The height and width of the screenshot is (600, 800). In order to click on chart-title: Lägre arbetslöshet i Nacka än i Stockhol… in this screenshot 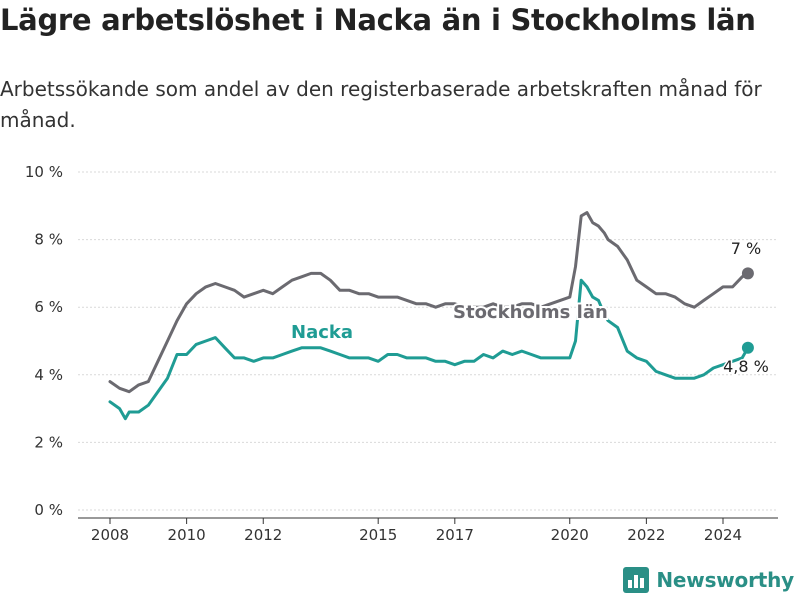, I will do `click(378, 20)`.